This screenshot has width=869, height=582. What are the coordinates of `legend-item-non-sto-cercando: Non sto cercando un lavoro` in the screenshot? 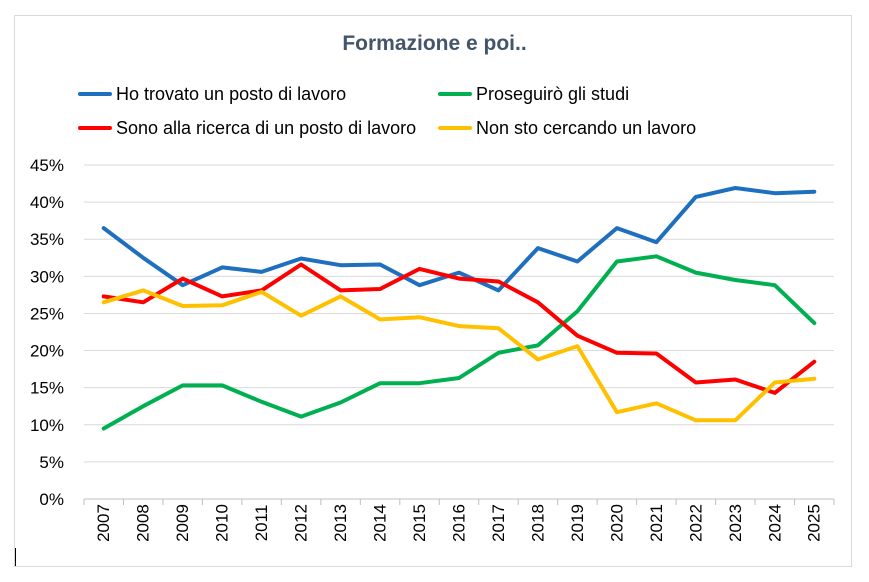 It's located at (567, 128).